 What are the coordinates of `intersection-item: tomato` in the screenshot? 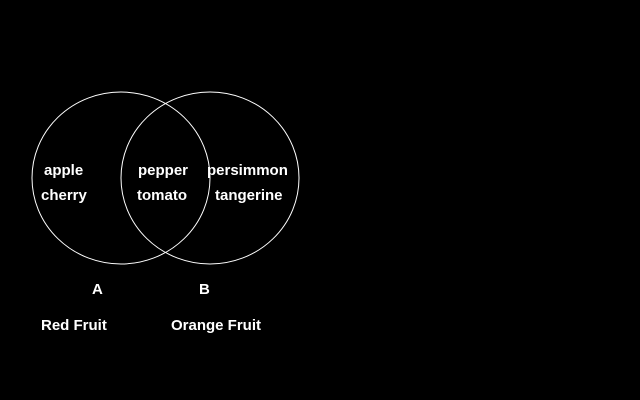 It's located at (162, 195).